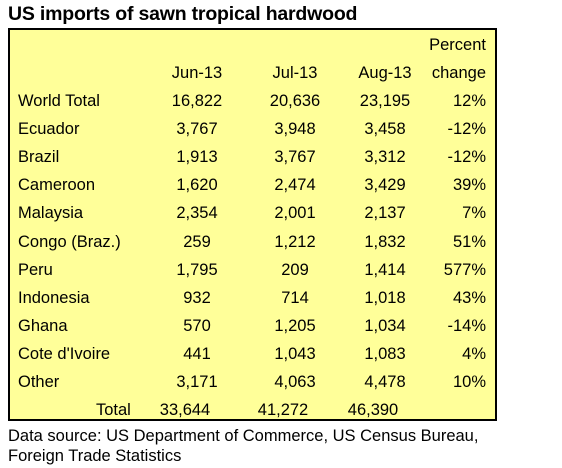 This screenshot has height=468, width=562. What do you see at coordinates (466, 129) in the screenshot?
I see `cell-ecuador-percent-change: -12%` at bounding box center [466, 129].